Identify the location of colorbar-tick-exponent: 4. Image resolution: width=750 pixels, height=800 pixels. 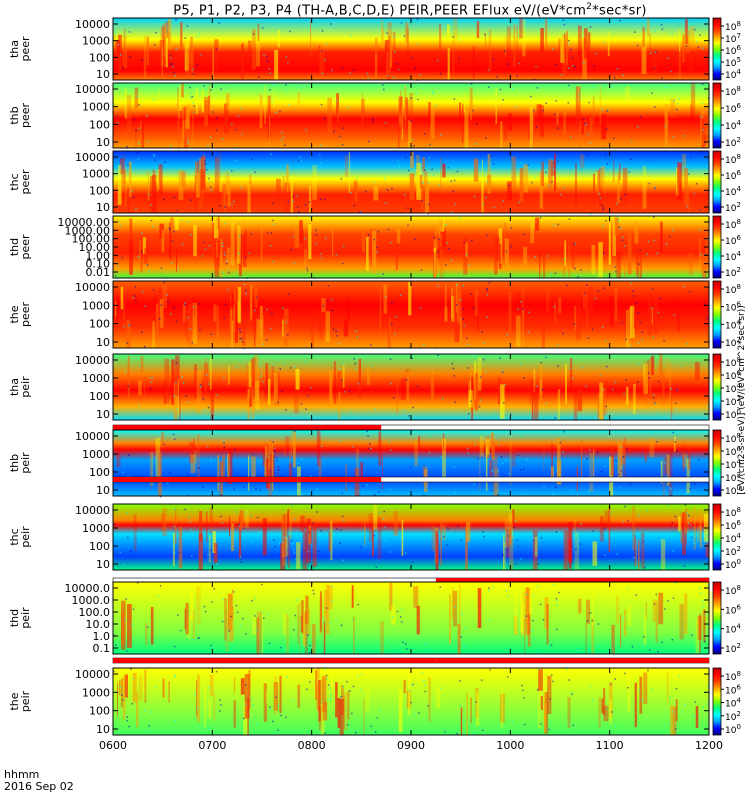
(738, 701).